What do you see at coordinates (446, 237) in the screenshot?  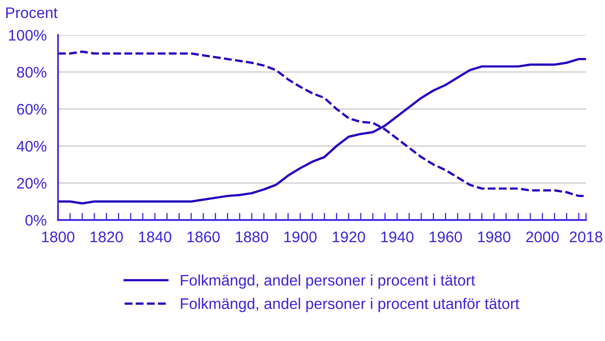 I see `x-tick-label: 1960` at bounding box center [446, 237].